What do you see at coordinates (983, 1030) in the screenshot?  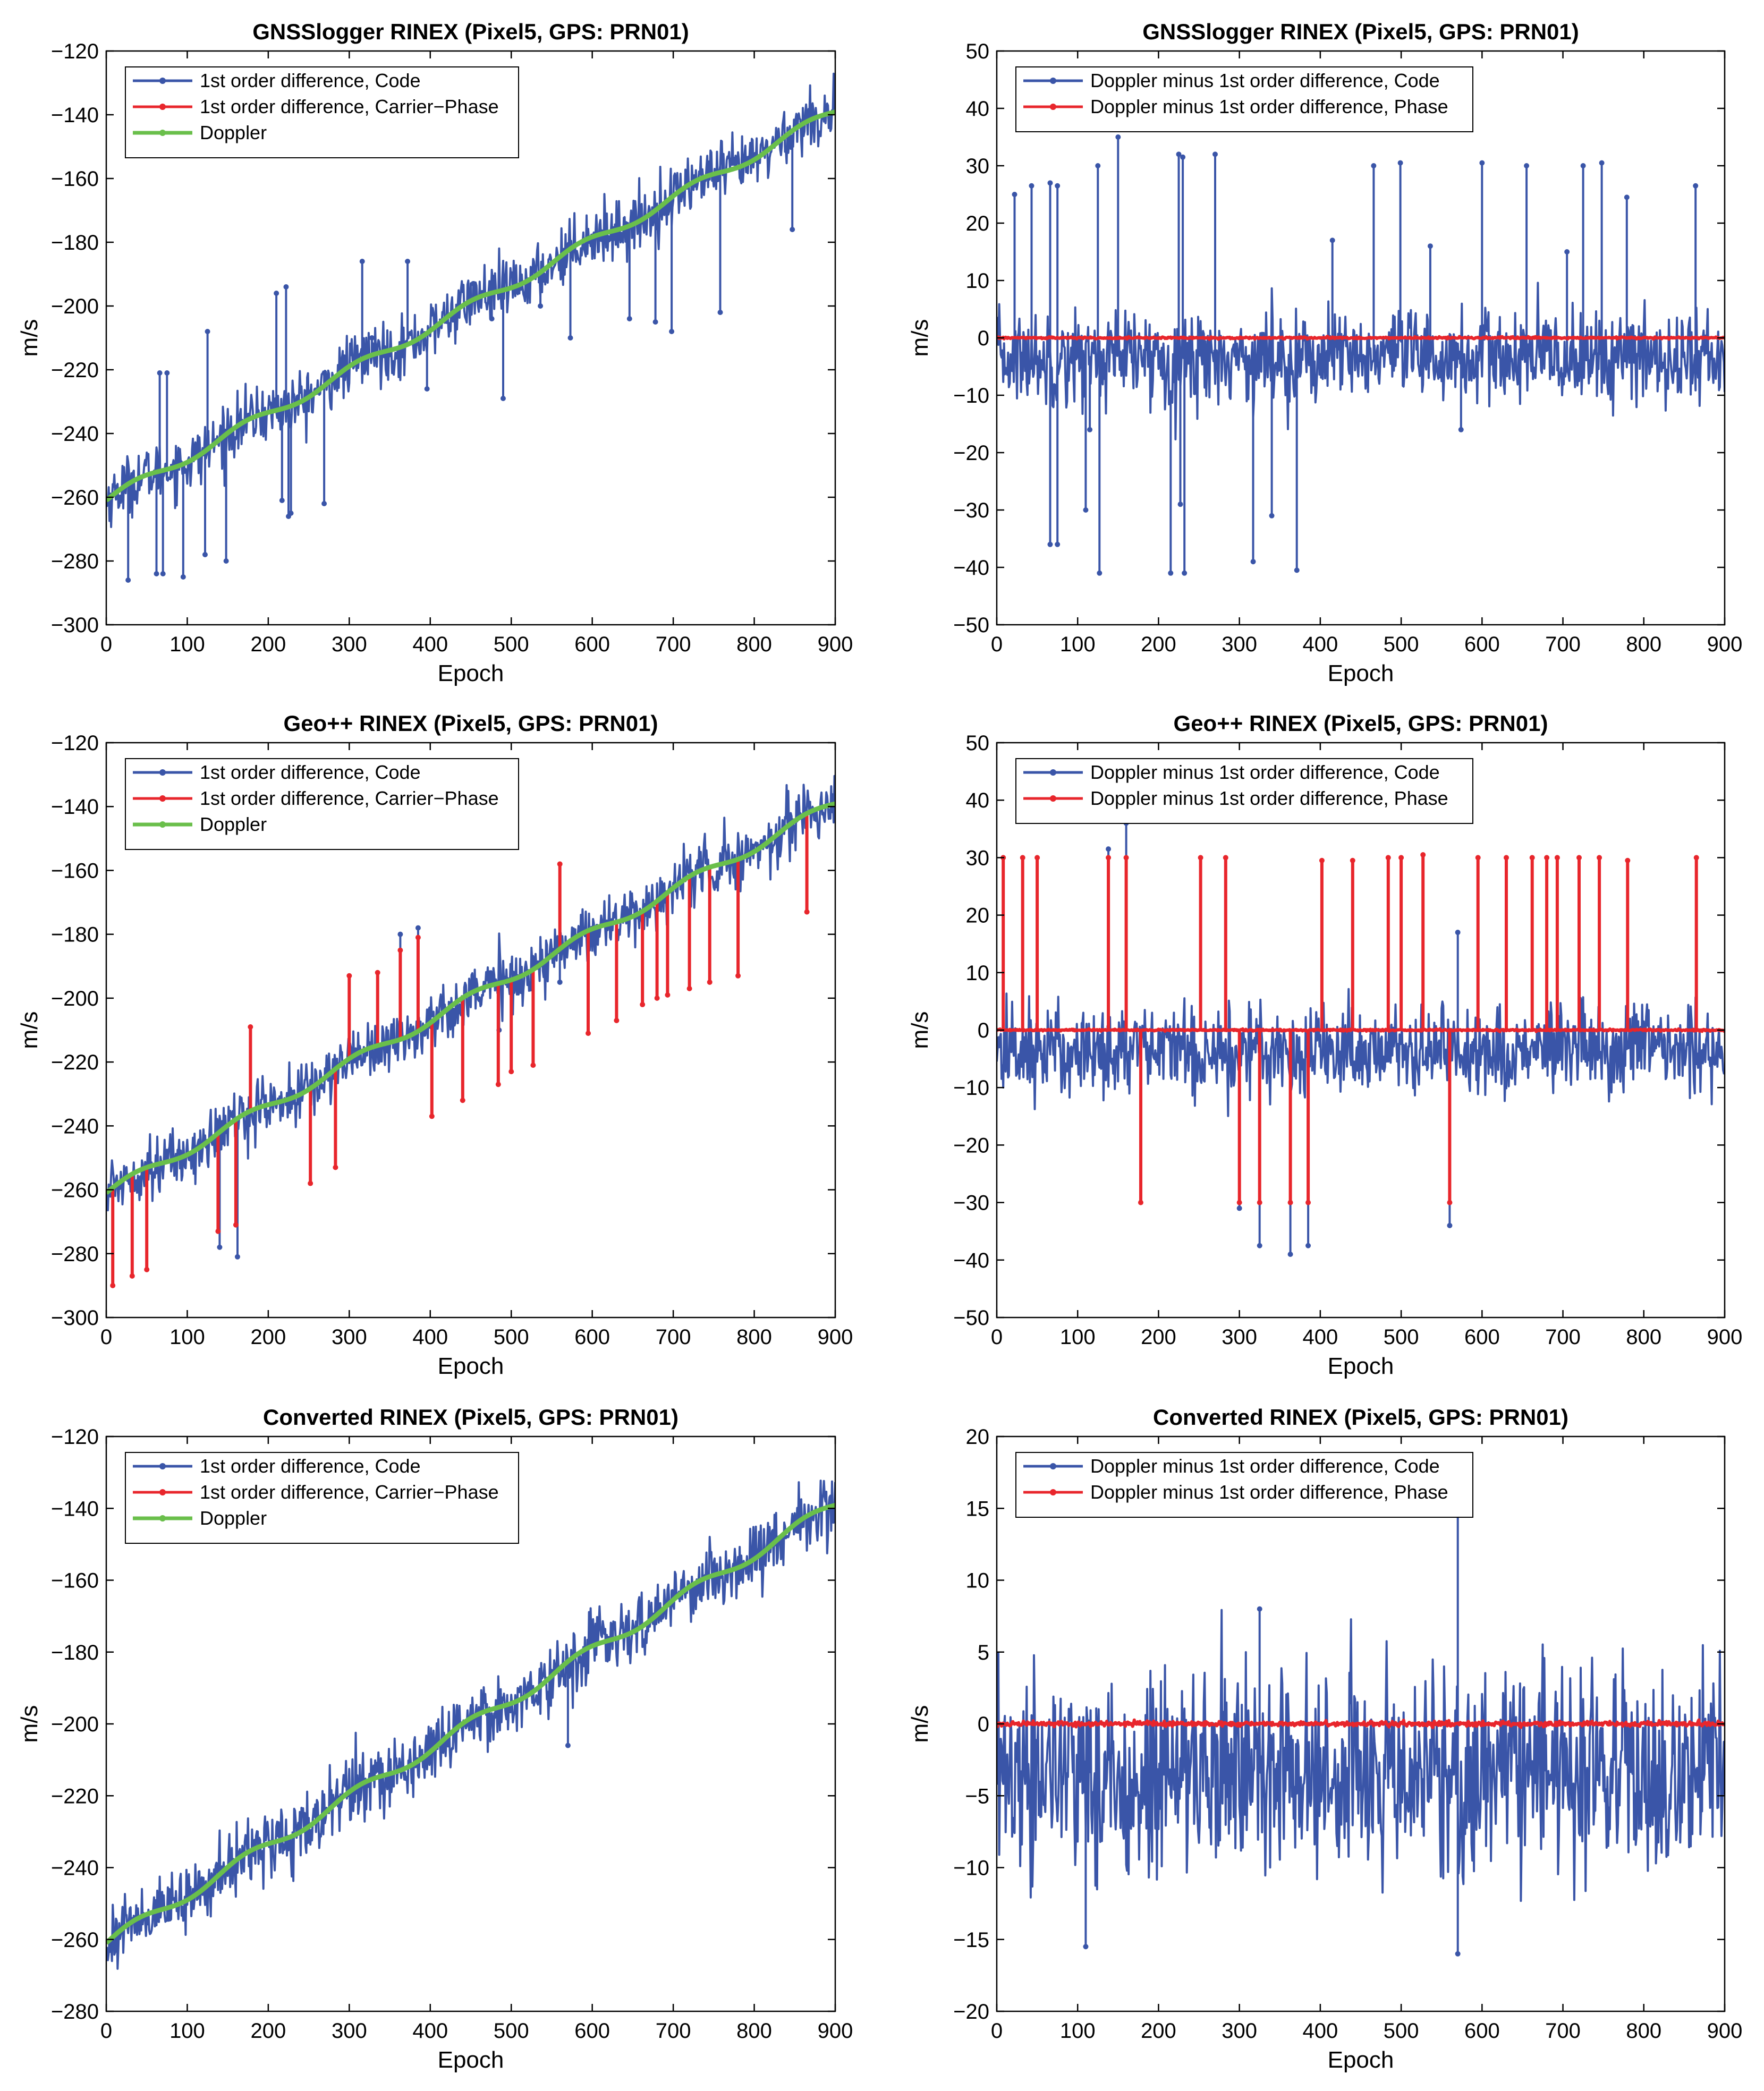 I see `y-tick-label: 0` at bounding box center [983, 1030].